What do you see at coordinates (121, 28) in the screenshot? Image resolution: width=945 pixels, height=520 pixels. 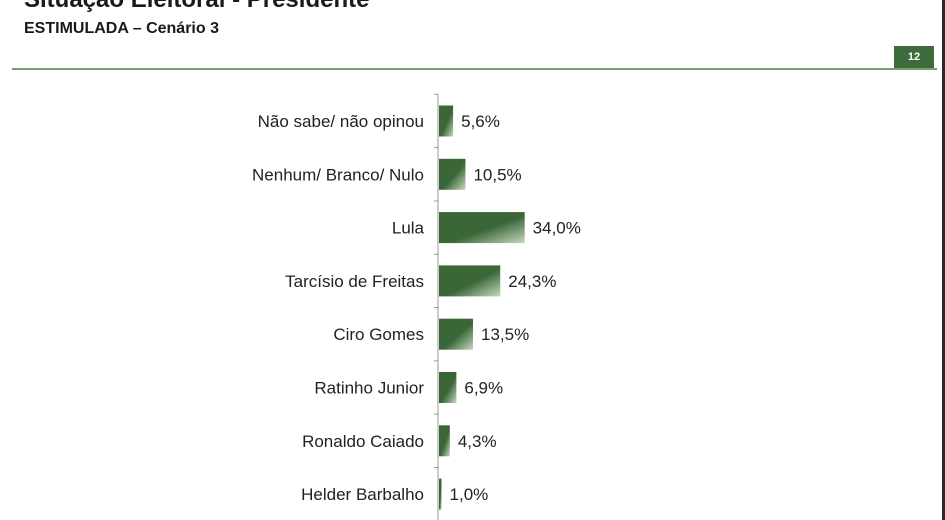 I see `page-subtitle: ESTIMULADA – Cenário 3` at bounding box center [121, 28].